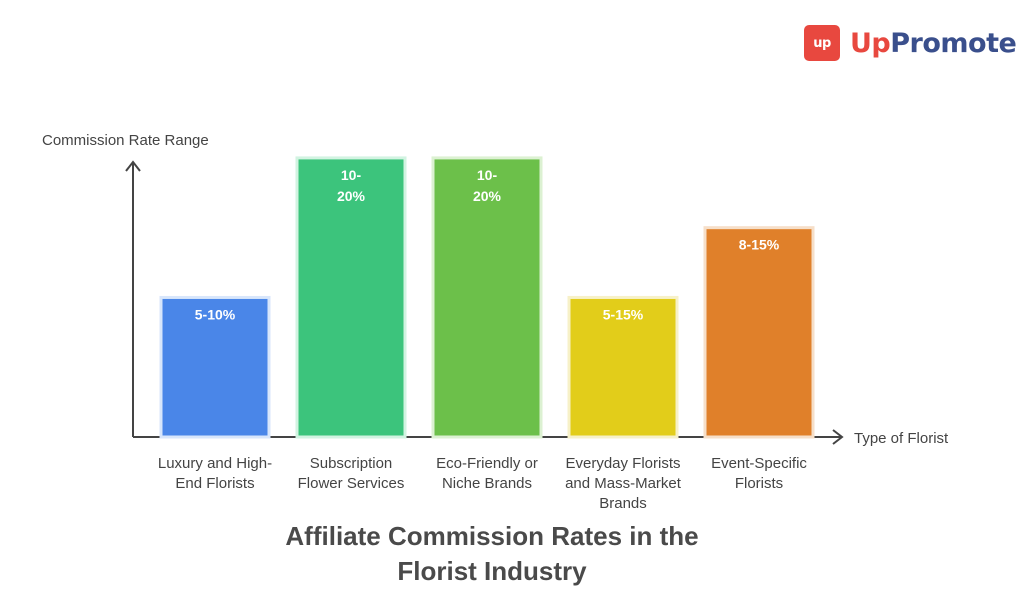 This screenshot has height=613, width=1024. I want to click on bar-value-label: 5-10%, so click(215, 314).